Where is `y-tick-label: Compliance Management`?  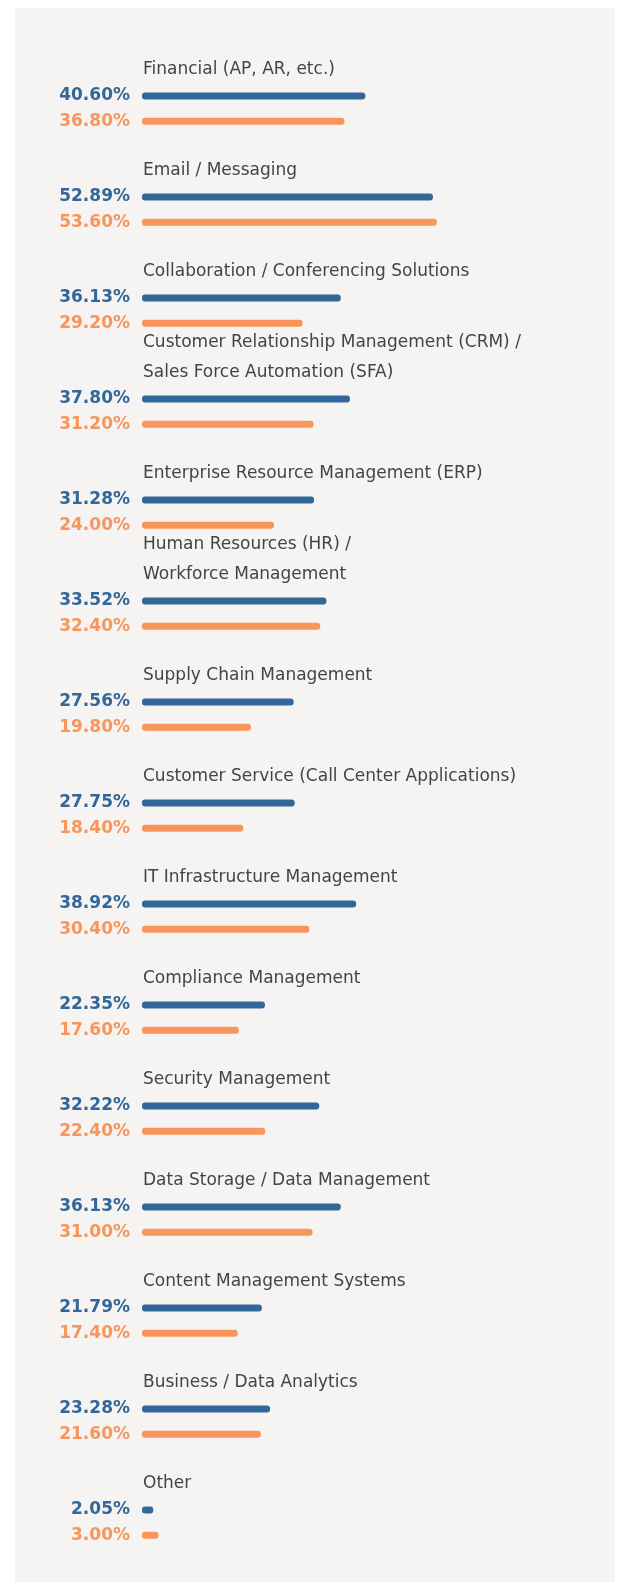 y-tick-label: Compliance Management is located at coordinates (252, 976).